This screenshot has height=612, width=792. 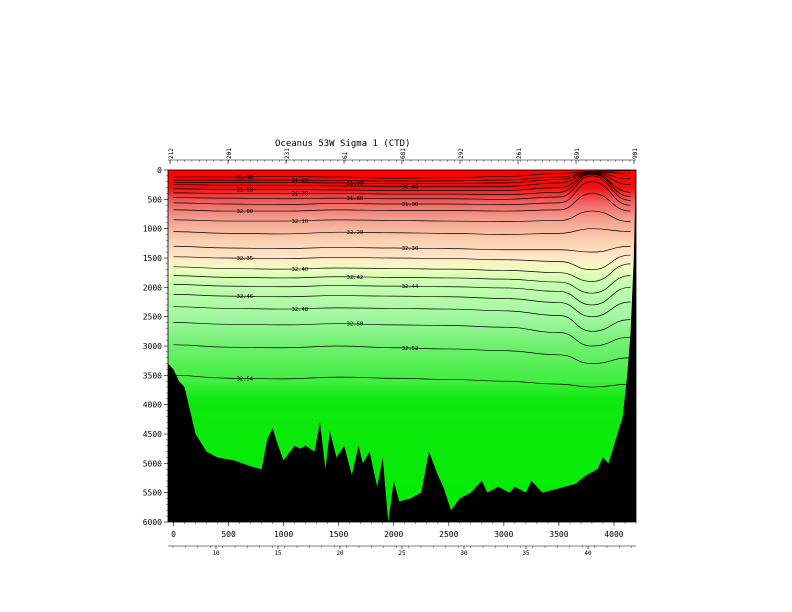 What do you see at coordinates (342, 144) in the screenshot?
I see `chart-title: Oceanus 53W Sigma 1 (CTD)` at bounding box center [342, 144].